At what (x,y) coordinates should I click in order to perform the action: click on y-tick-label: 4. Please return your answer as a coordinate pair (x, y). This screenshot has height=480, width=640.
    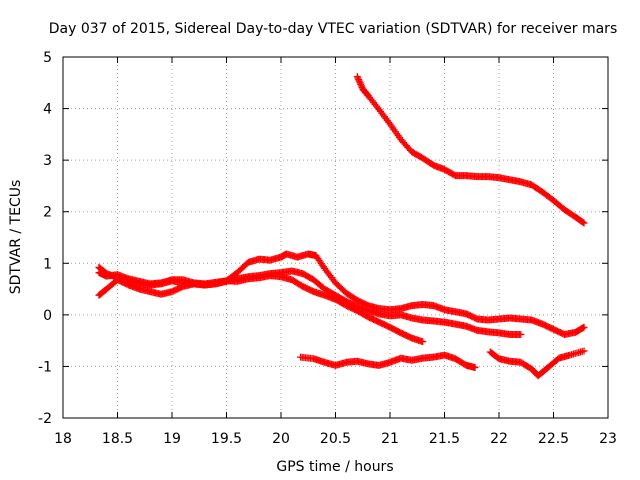
    Looking at the image, I should click on (47, 110).